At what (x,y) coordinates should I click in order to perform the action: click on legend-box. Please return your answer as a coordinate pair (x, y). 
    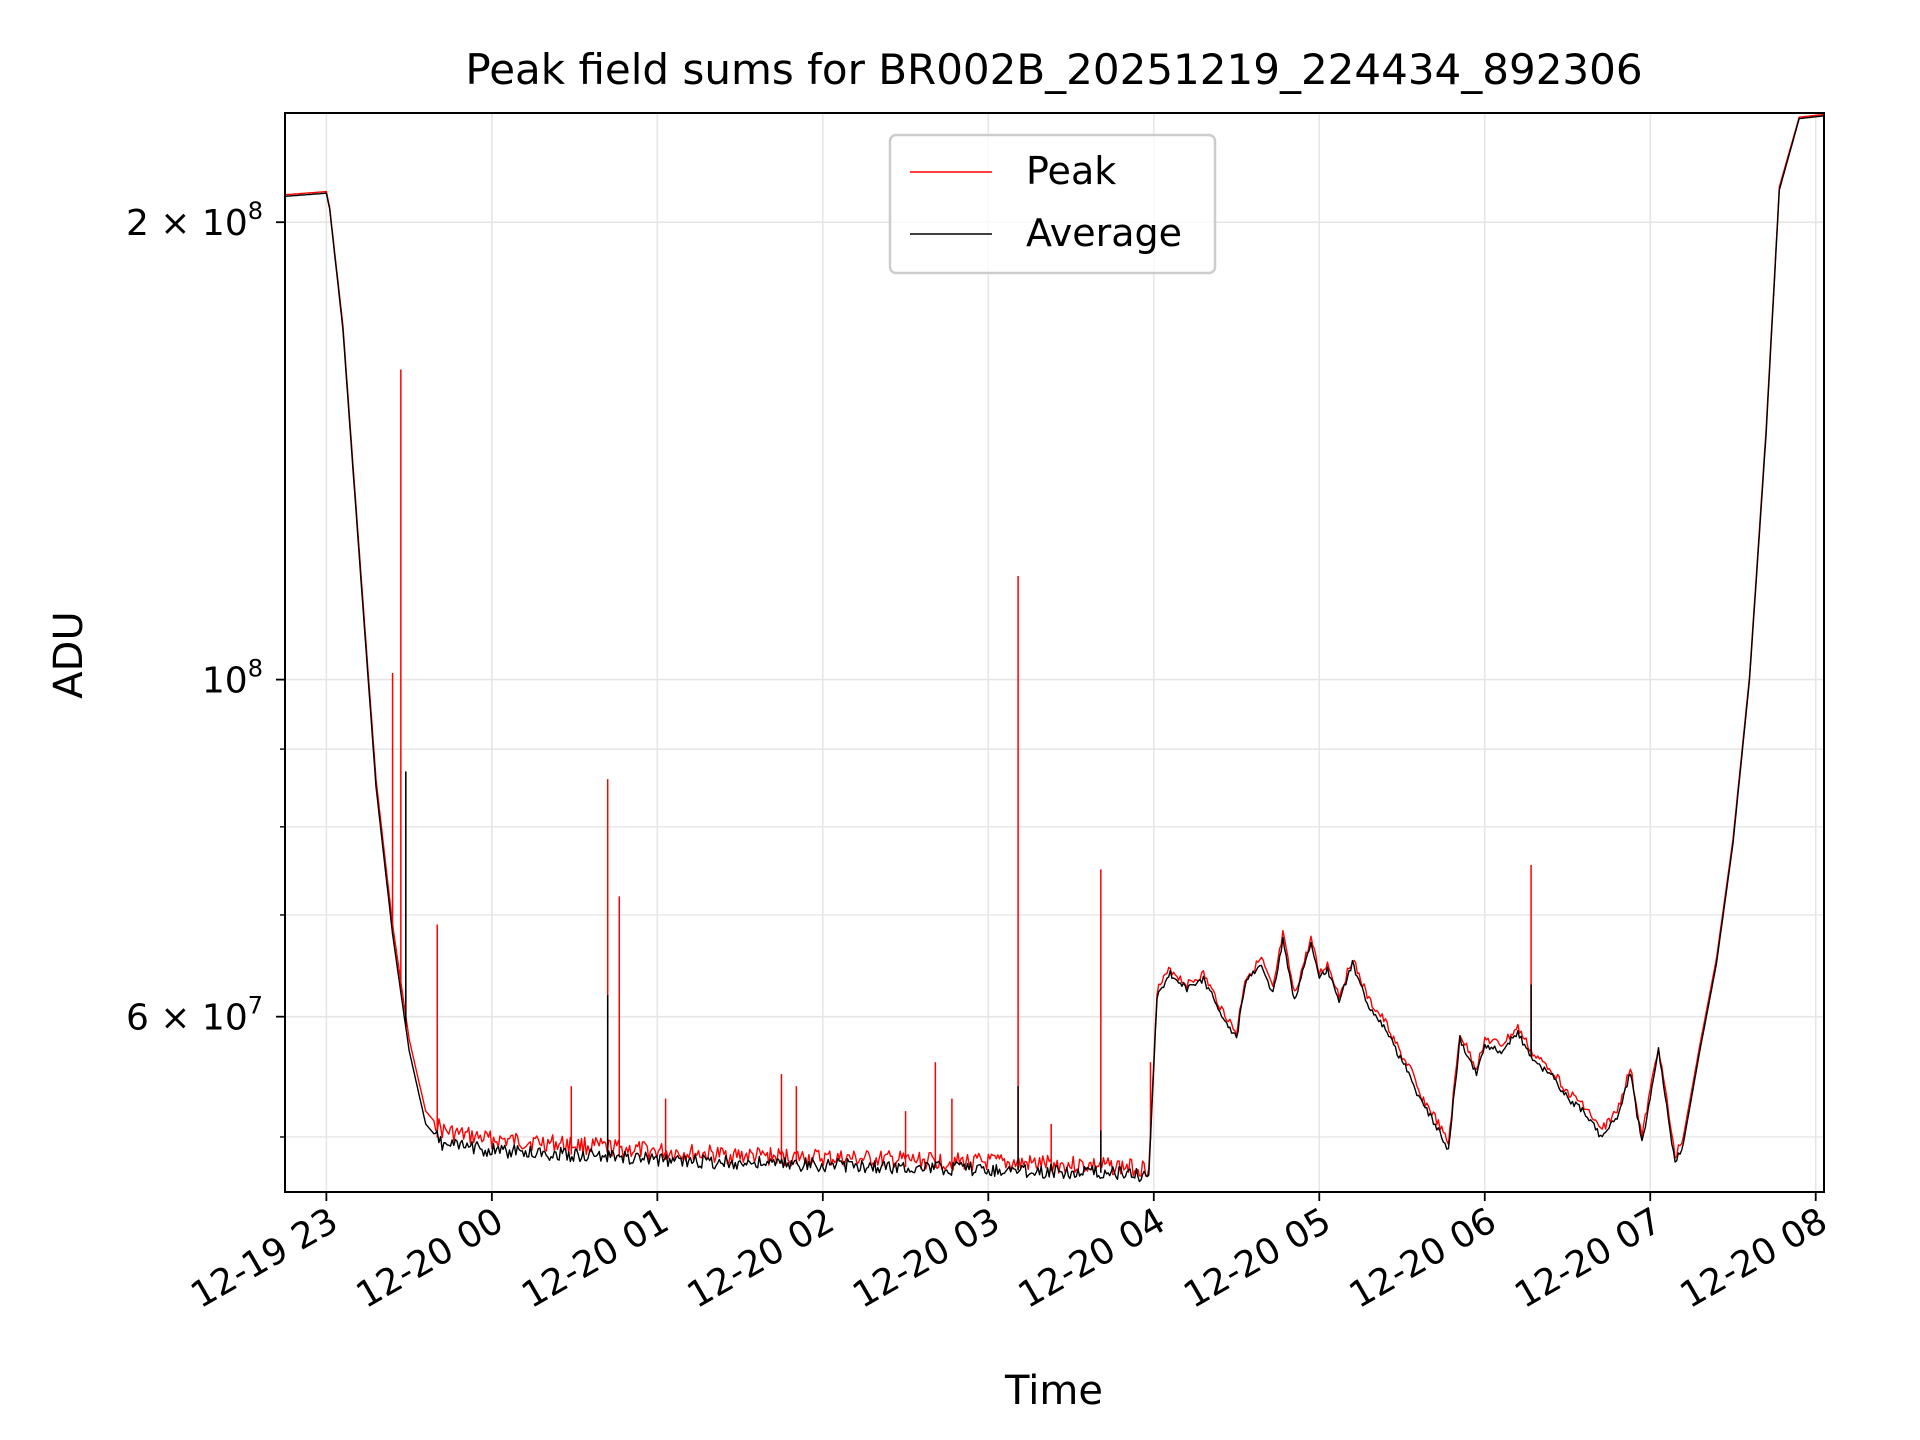
    Looking at the image, I should click on (1052, 204).